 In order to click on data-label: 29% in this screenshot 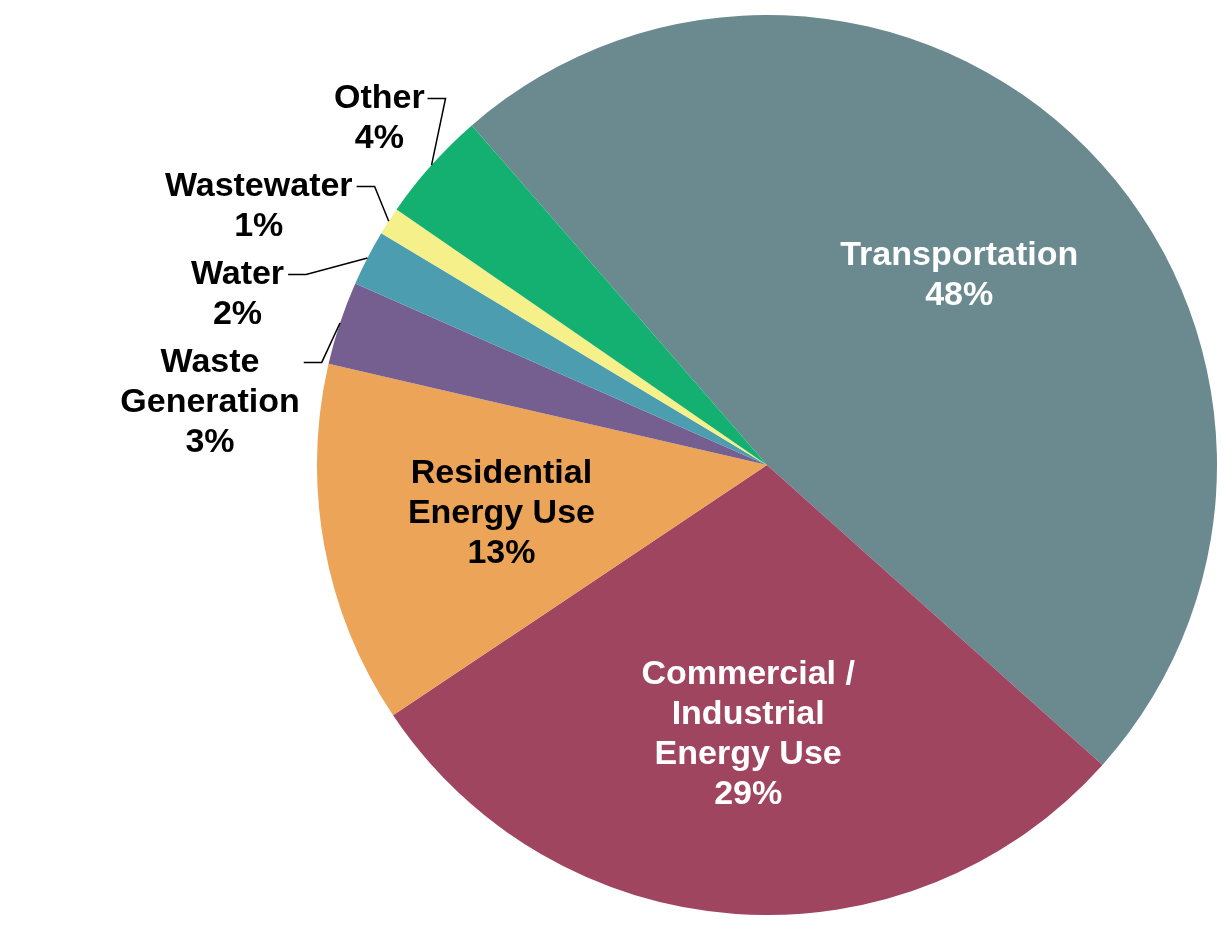, I will do `click(748, 791)`.